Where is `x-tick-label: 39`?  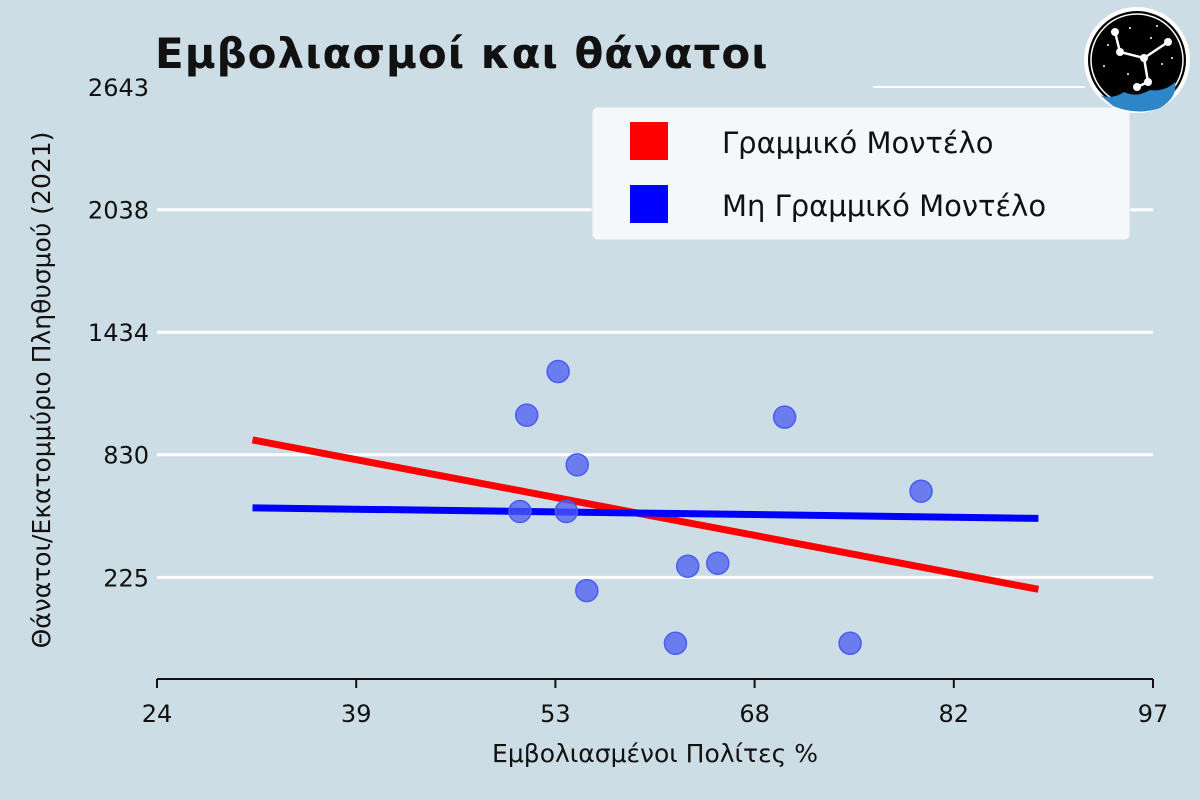 x-tick-label: 39 is located at coordinates (356, 714).